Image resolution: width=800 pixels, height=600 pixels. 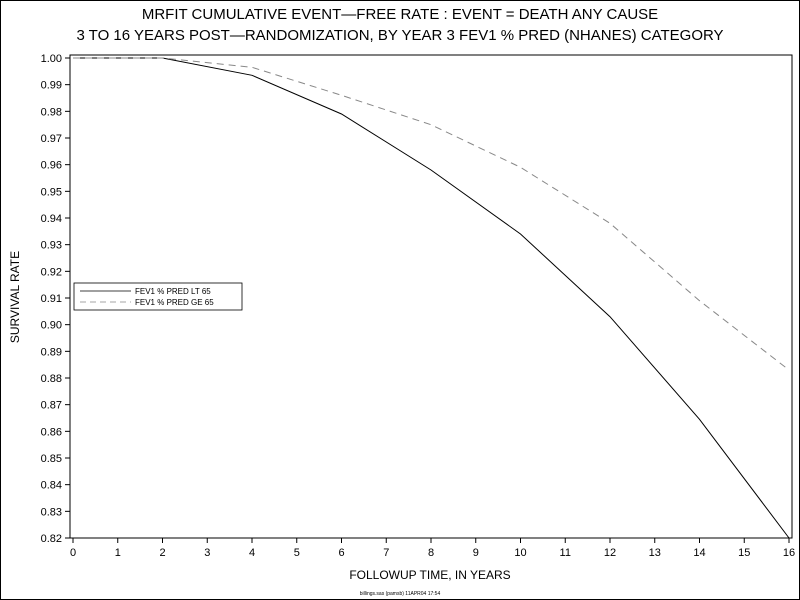 What do you see at coordinates (51, 59) in the screenshot?
I see `y-tick-label: 1.00` at bounding box center [51, 59].